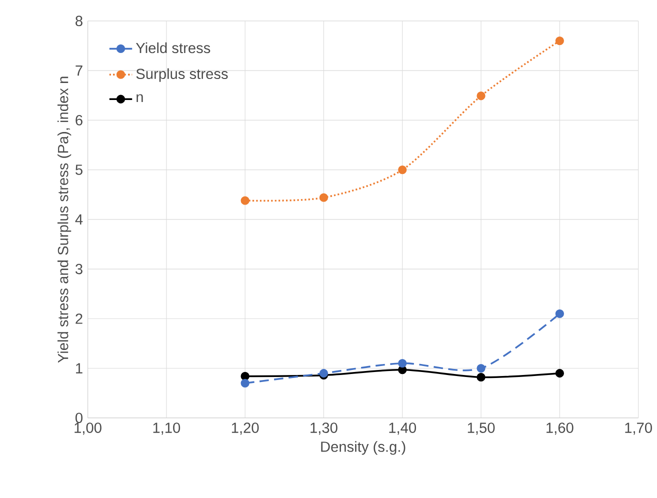  Describe the element at coordinates (79, 418) in the screenshot. I see `y-tick-label: 0` at that location.